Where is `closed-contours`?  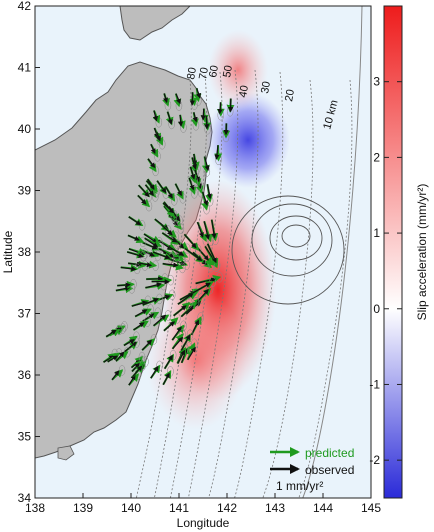
closed-contours is located at coordinates (288, 250).